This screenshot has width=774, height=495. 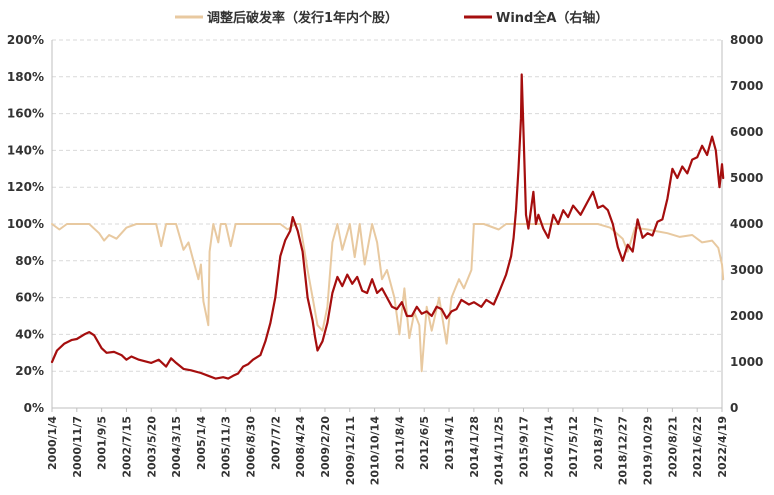 What do you see at coordinates (672, 447) in the screenshot?
I see `x-tick-label: 2020/8/21` at bounding box center [672, 447].